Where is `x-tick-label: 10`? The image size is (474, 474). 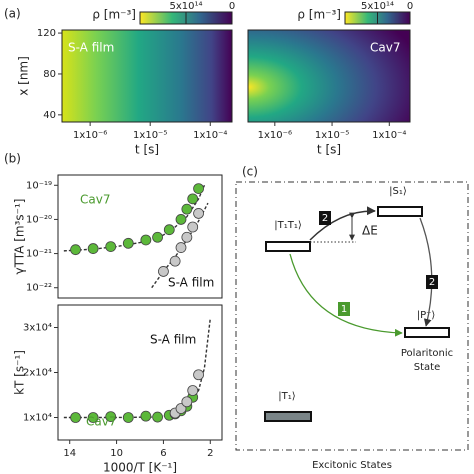
x-tick-label: 10 is located at coordinates (116, 453).